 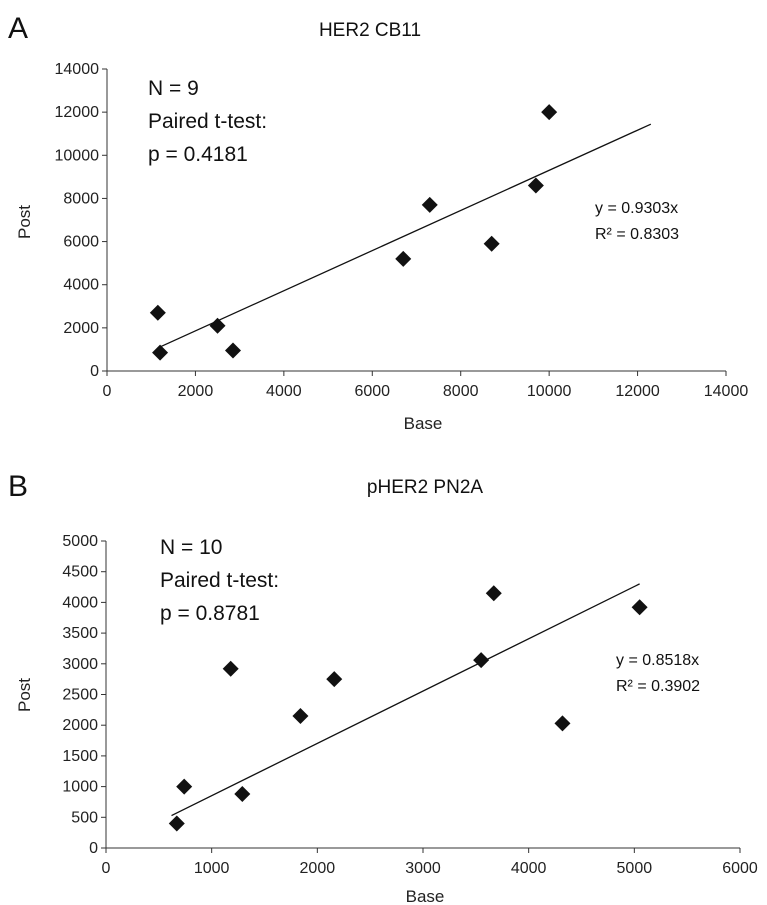 What do you see at coordinates (210, 613) in the screenshot?
I see `p-annotation-b: p = 0.8781` at bounding box center [210, 613].